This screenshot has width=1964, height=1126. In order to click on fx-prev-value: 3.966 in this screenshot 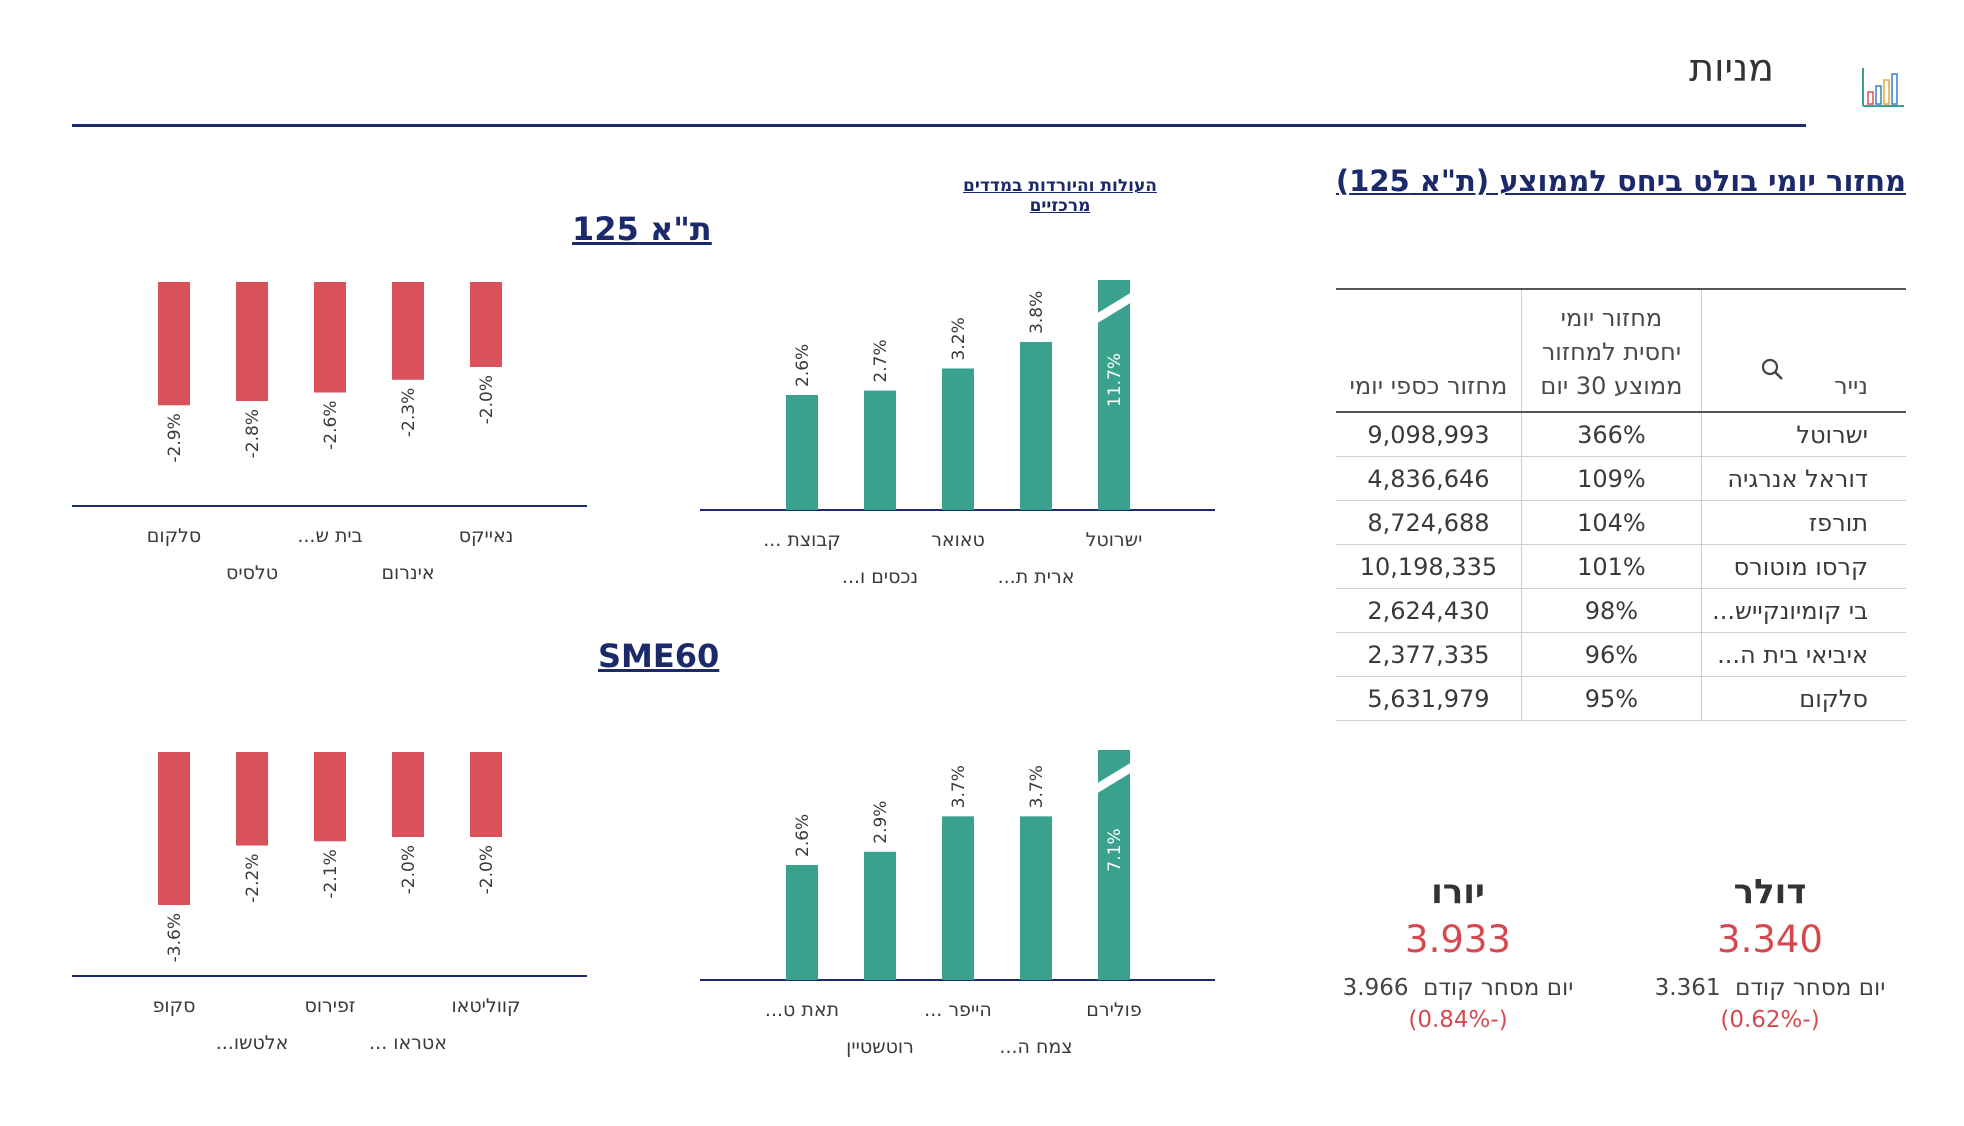, I will do `click(1375, 988)`.